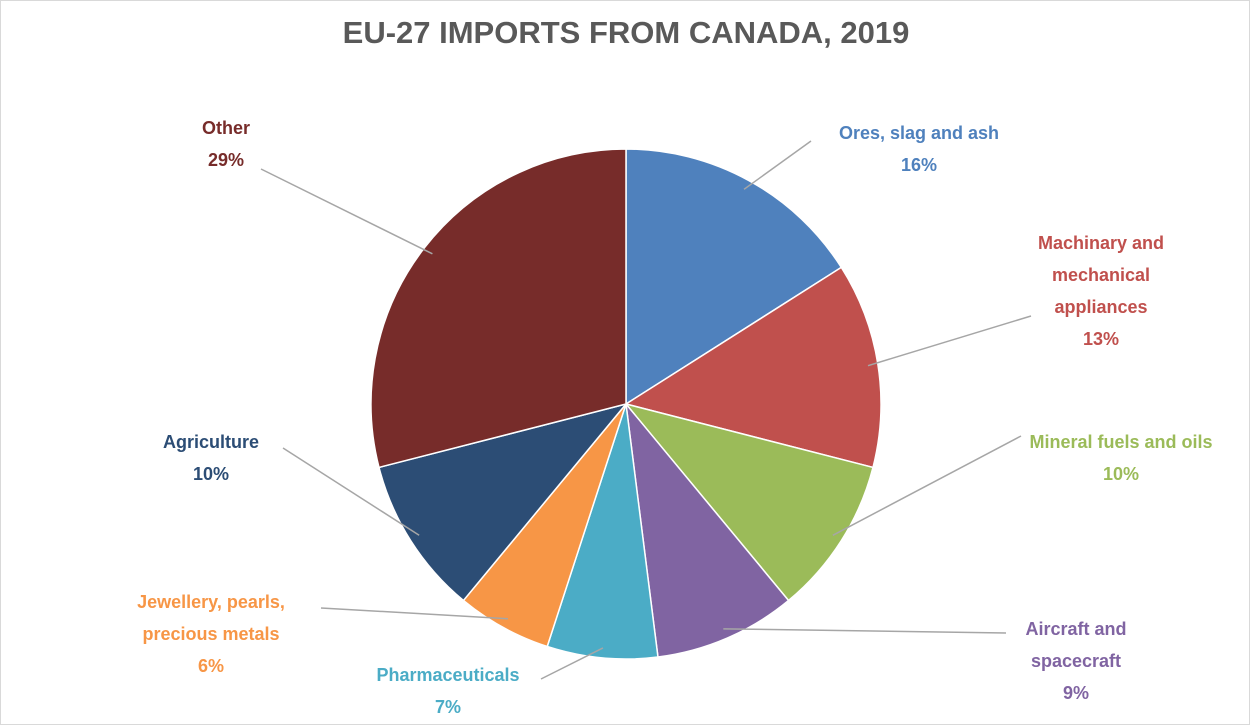  What do you see at coordinates (919, 133) in the screenshot?
I see `label-name: Ores, slag and ash` at bounding box center [919, 133].